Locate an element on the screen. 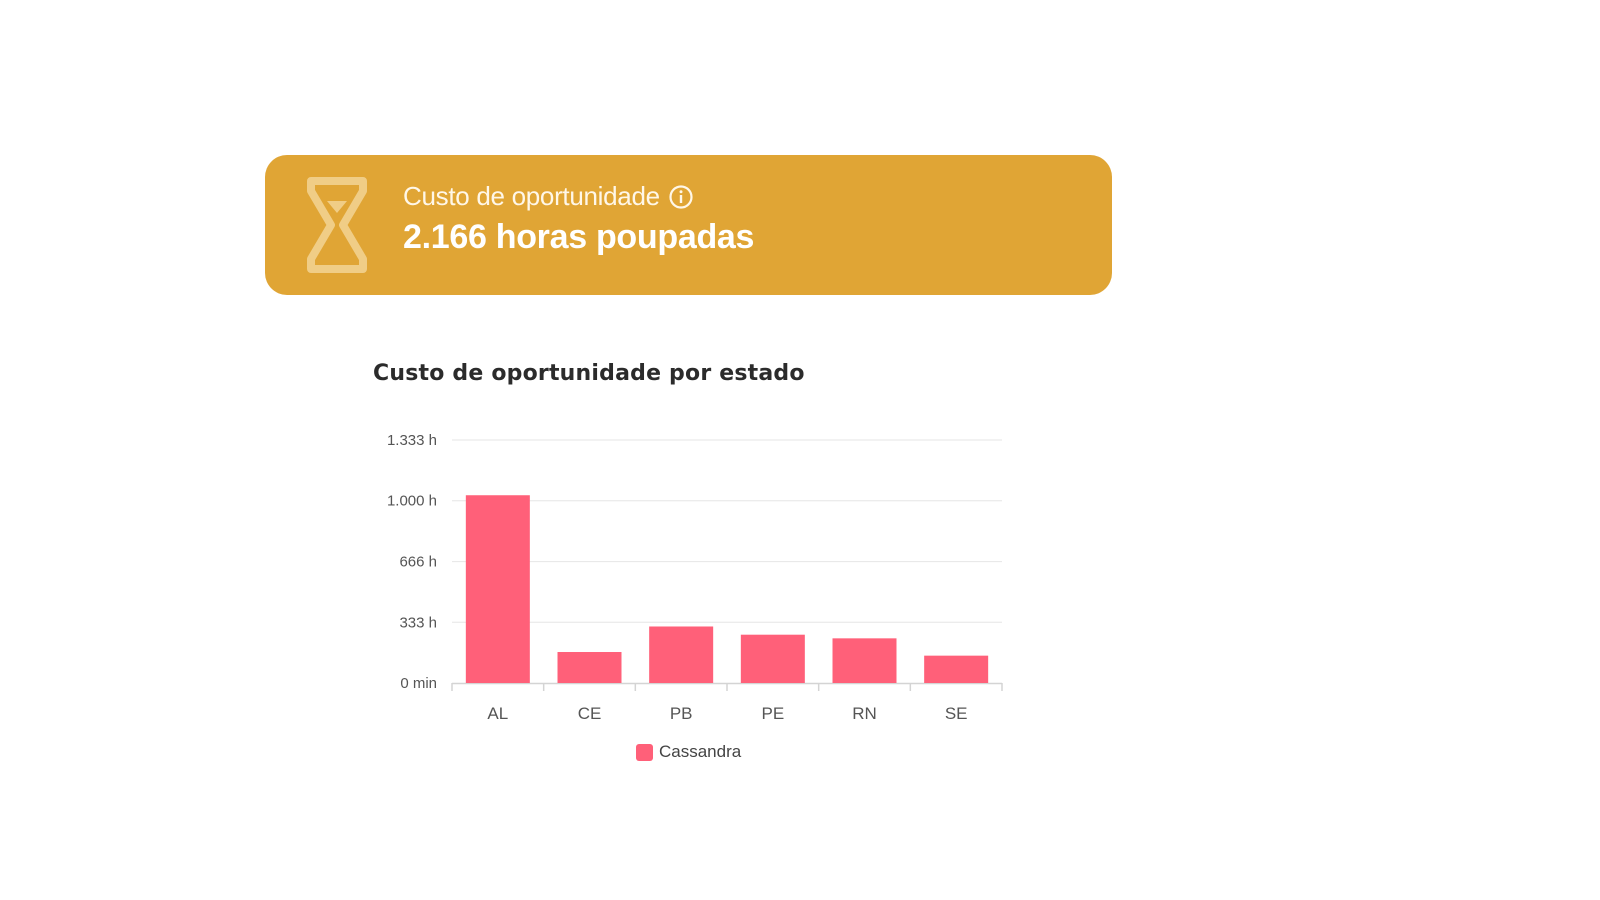 The width and height of the screenshot is (1600, 900). x-tick-label: RN is located at coordinates (864, 713).